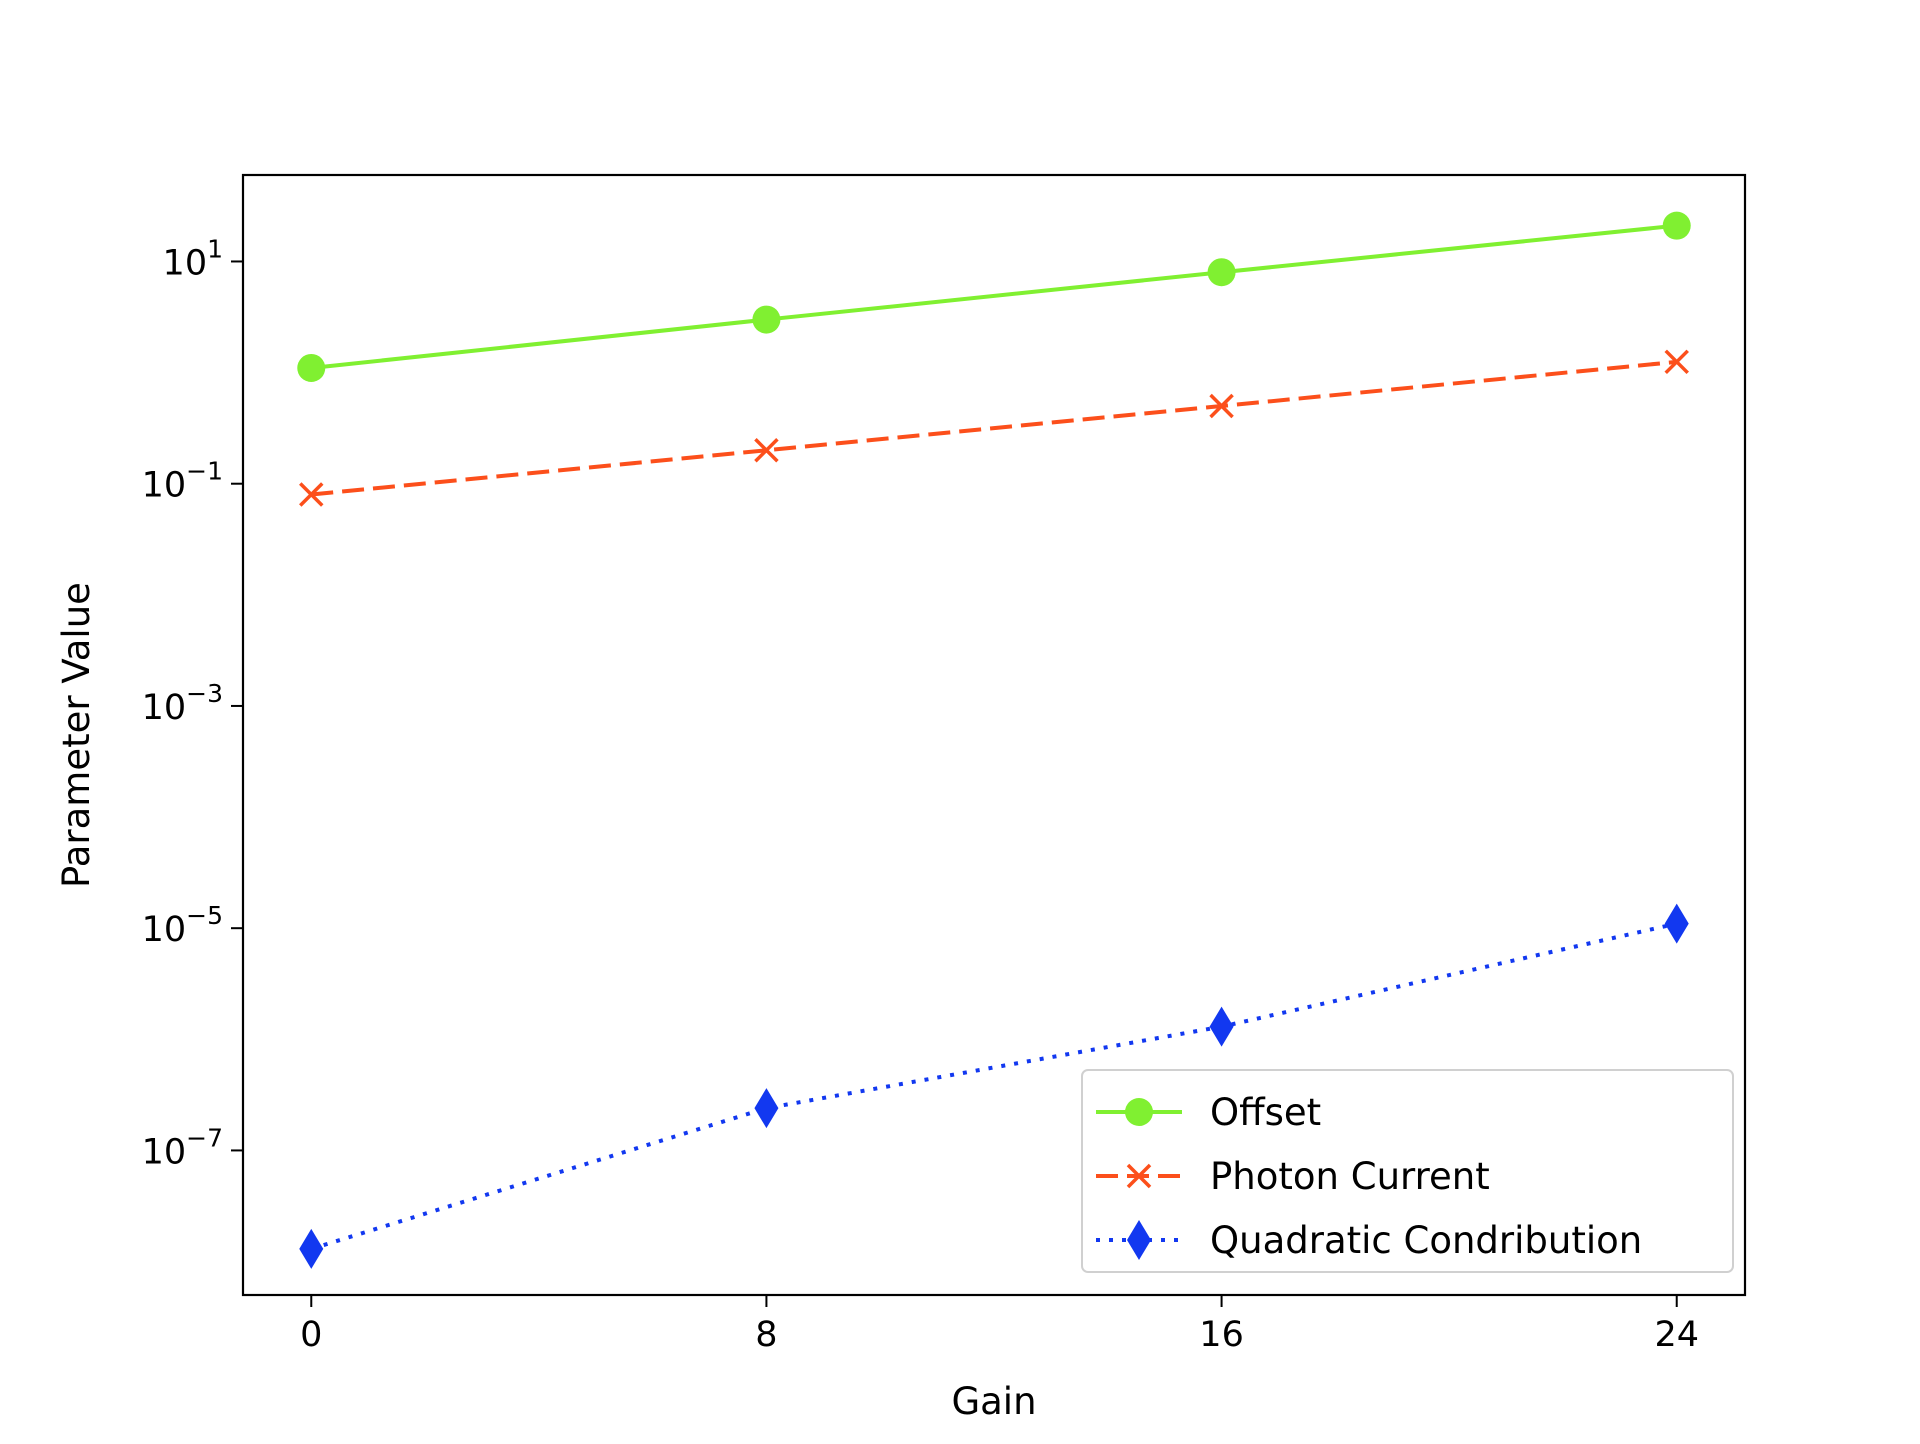 This screenshot has height=1444, width=1920. Describe the element at coordinates (1265, 1112) in the screenshot. I see `legend-label: Offset` at that location.